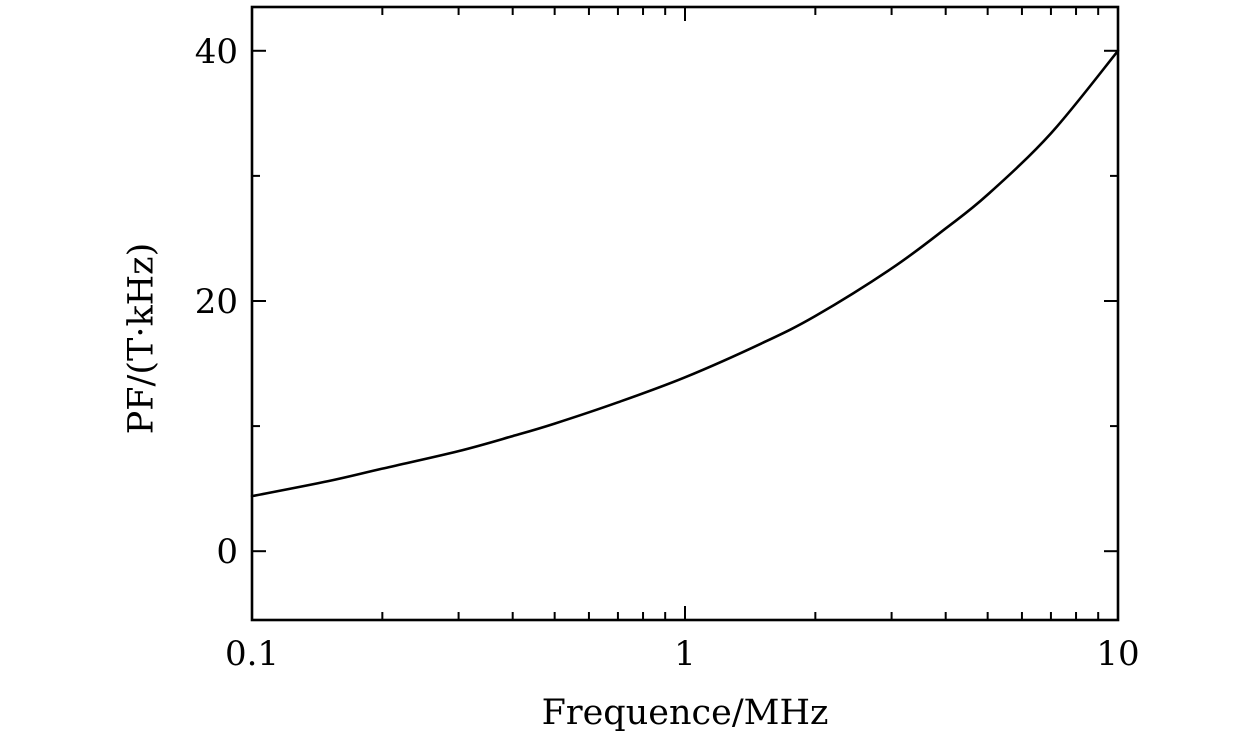 This screenshot has height=740, width=1260. I want to click on x-tick-label: 10, so click(1117, 654).